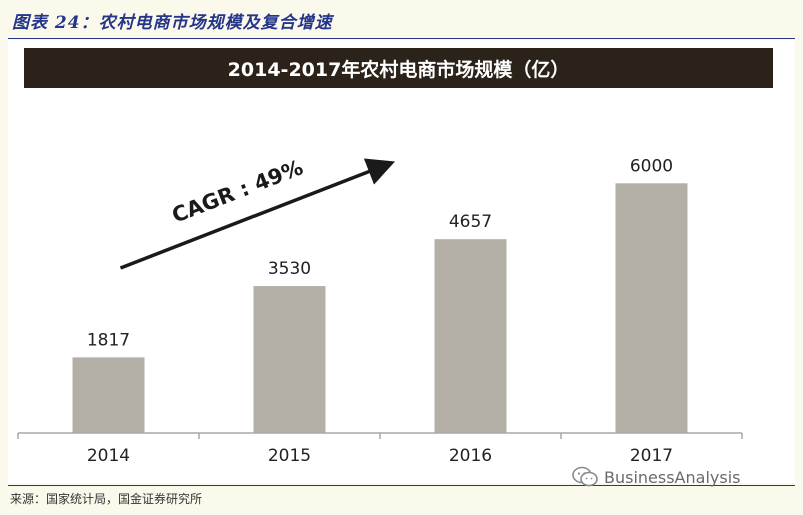  Describe the element at coordinates (651, 308) in the screenshot. I see `bar-2017` at that location.